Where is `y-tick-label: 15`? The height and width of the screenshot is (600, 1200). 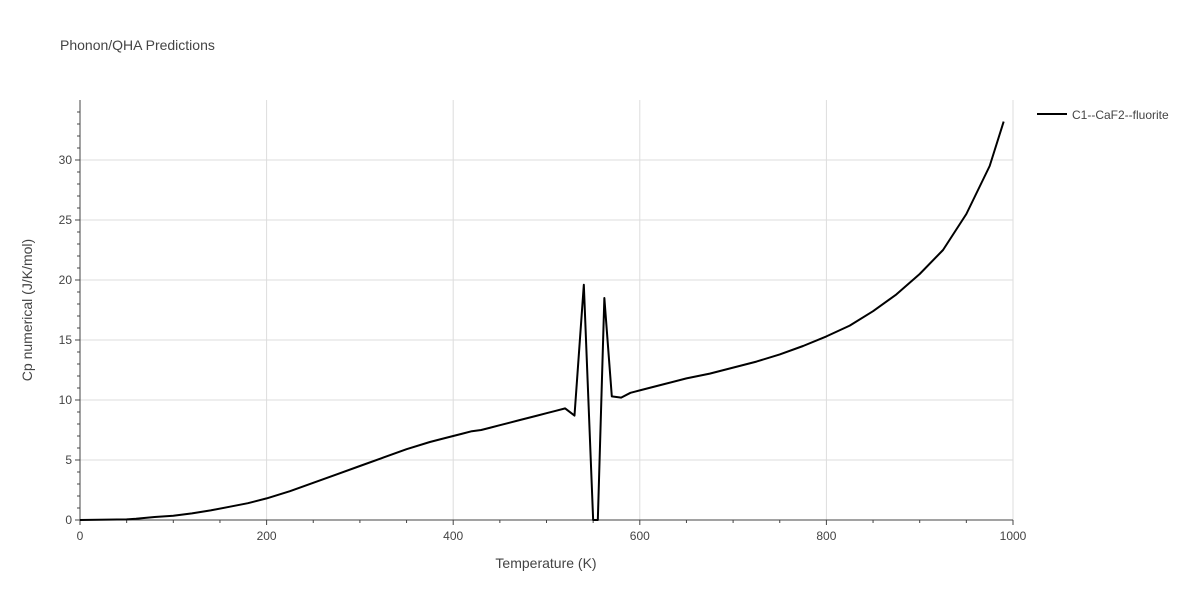
y-tick-label: 15 is located at coordinates (66, 340).